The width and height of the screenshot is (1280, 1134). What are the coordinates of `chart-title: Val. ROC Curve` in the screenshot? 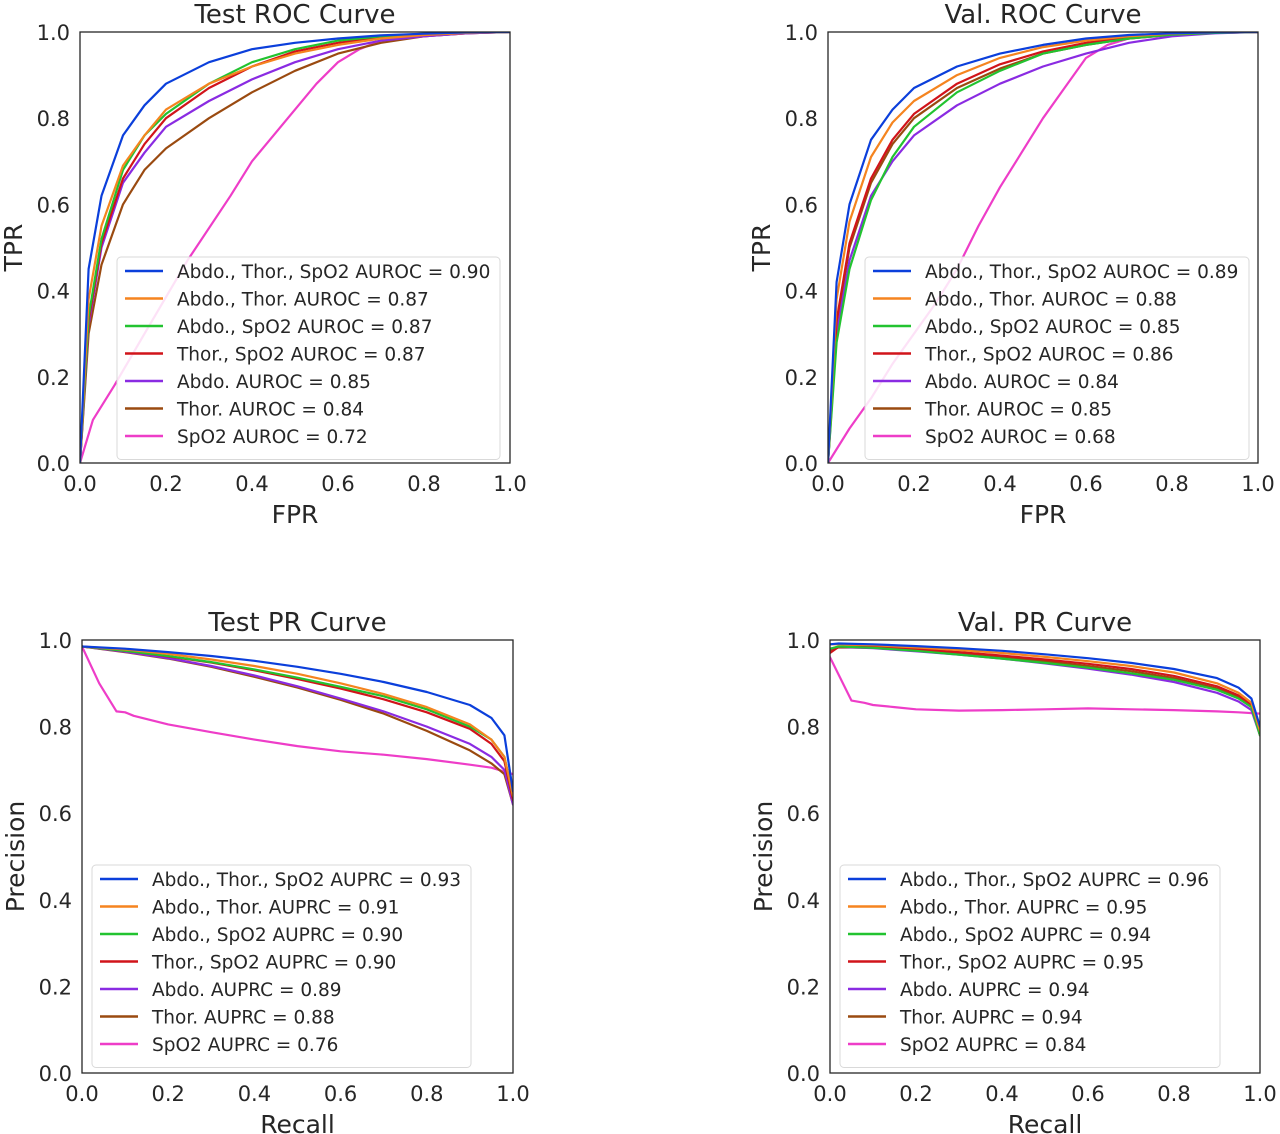 It's located at (1042, 15).